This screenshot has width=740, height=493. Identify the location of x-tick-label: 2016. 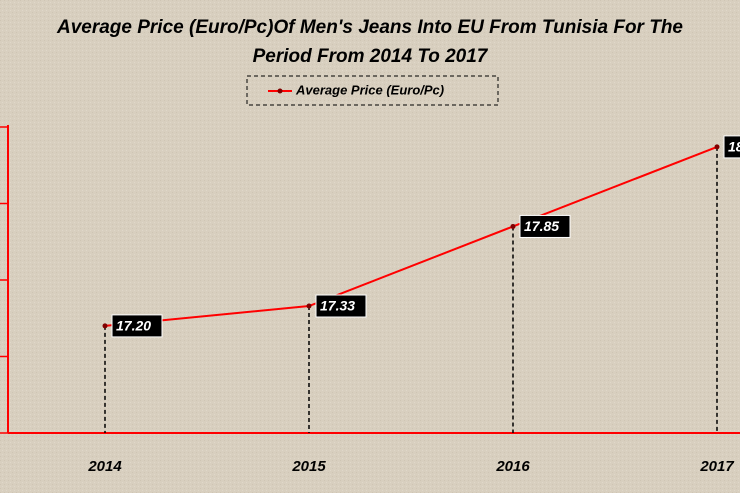
(512, 466).